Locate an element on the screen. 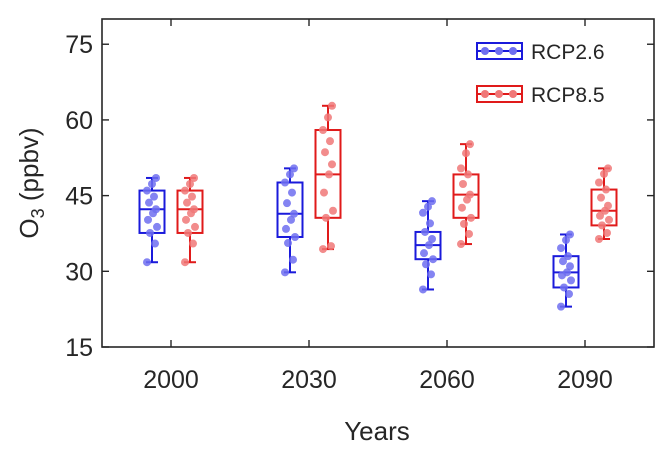 This screenshot has width=657, height=451. y-axis-label-unit: (ppbv) is located at coordinates (29, 167).